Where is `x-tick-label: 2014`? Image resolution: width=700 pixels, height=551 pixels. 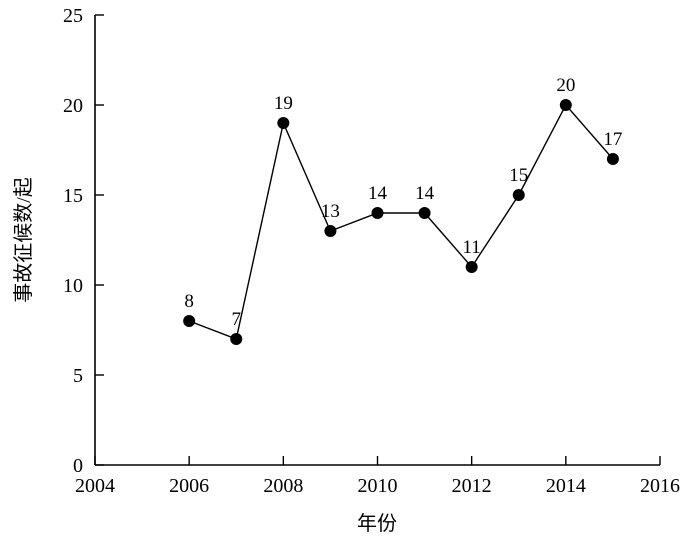
x-tick-label: 2014 is located at coordinates (566, 486).